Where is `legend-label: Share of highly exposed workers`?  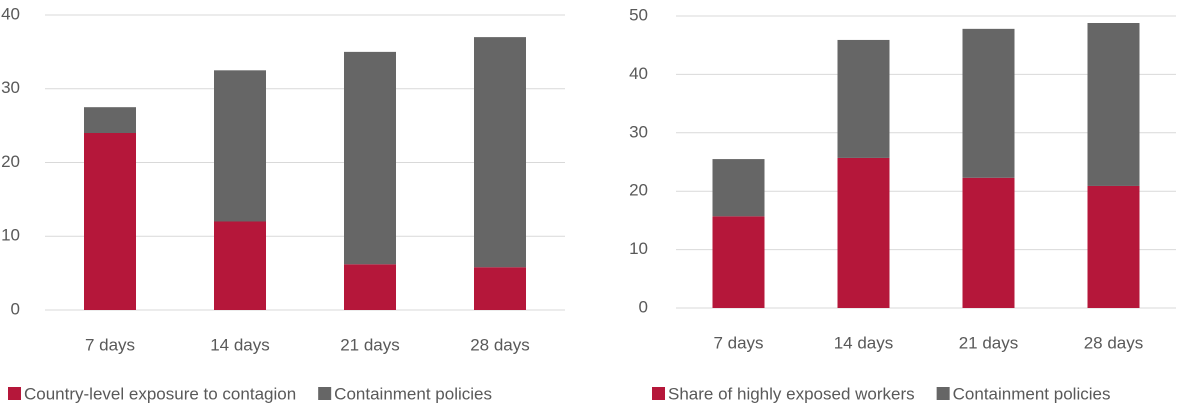
legend-label: Share of highly exposed workers is located at coordinates (791, 393).